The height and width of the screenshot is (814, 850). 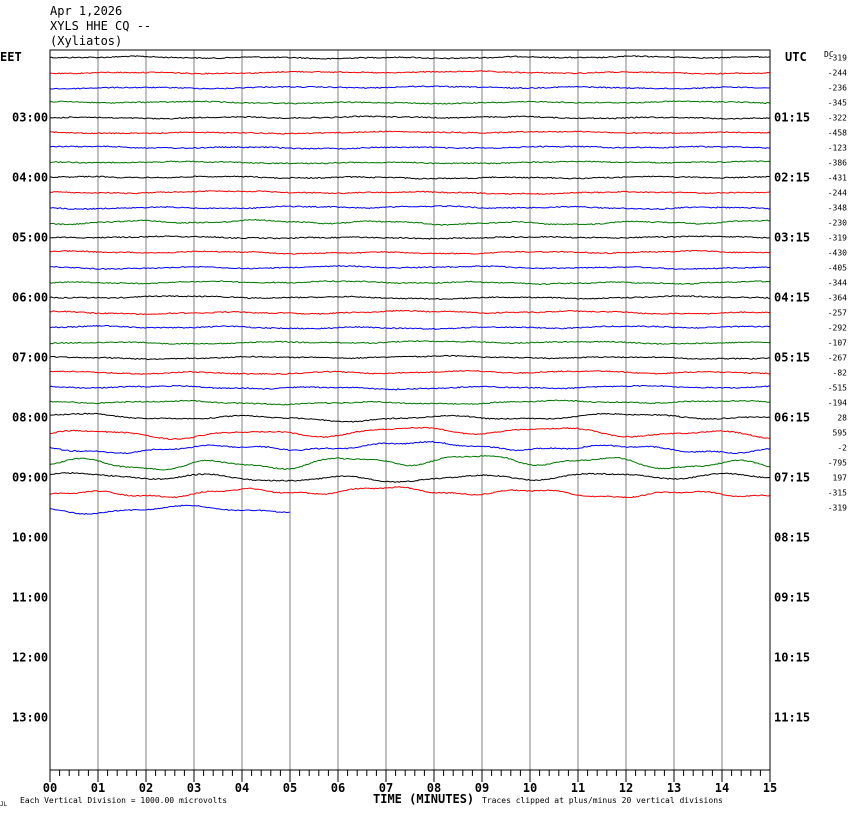 What do you see at coordinates (386, 788) in the screenshot?
I see `x-tick-label: 07` at bounding box center [386, 788].